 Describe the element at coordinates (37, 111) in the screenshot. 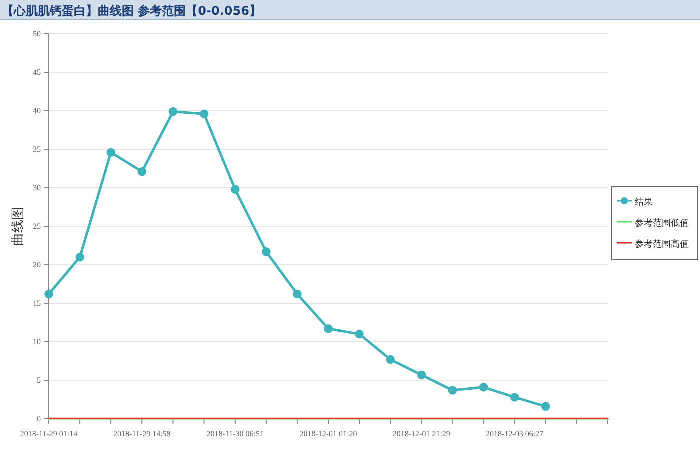

I see `y-tick-label: 40` at that location.